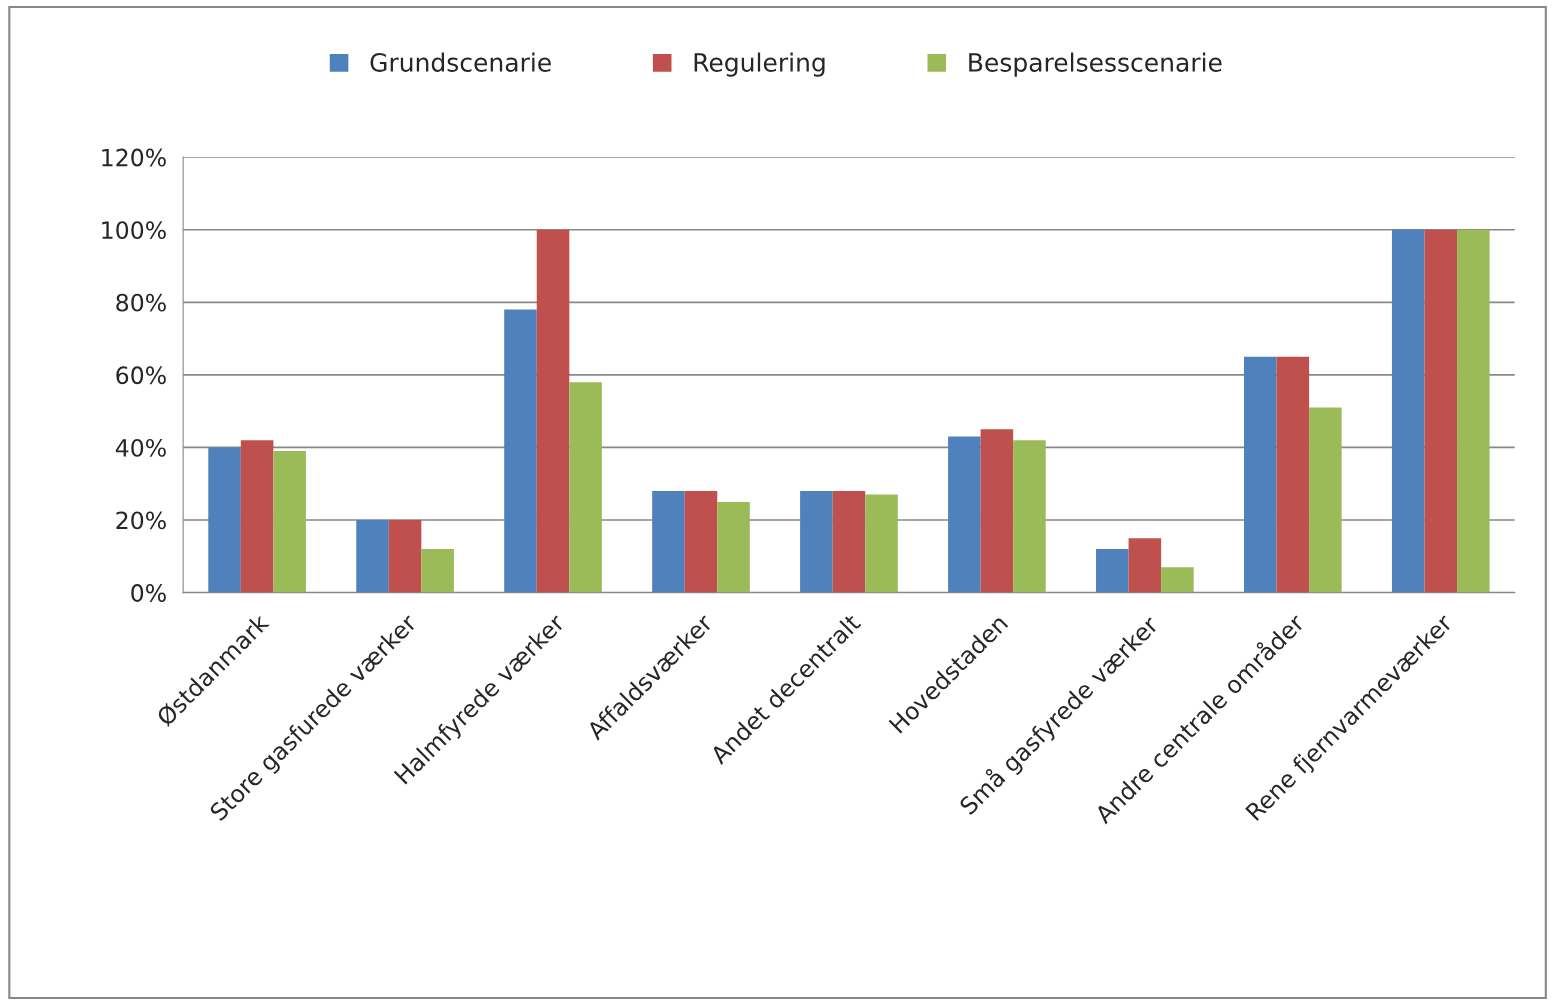  What do you see at coordinates (134, 157) in the screenshot?
I see `y-tick-label: 120%` at bounding box center [134, 157].